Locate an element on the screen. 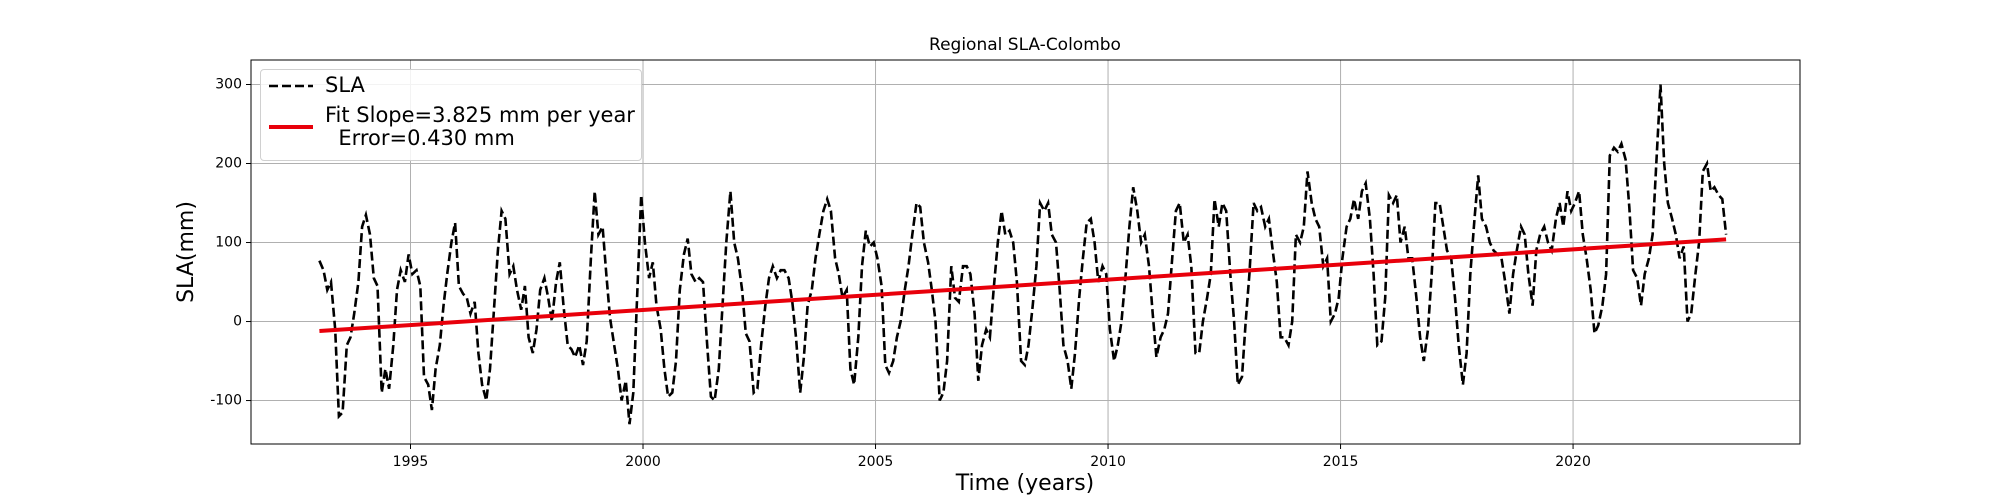  y-tick-label: -100 is located at coordinates (226, 401).